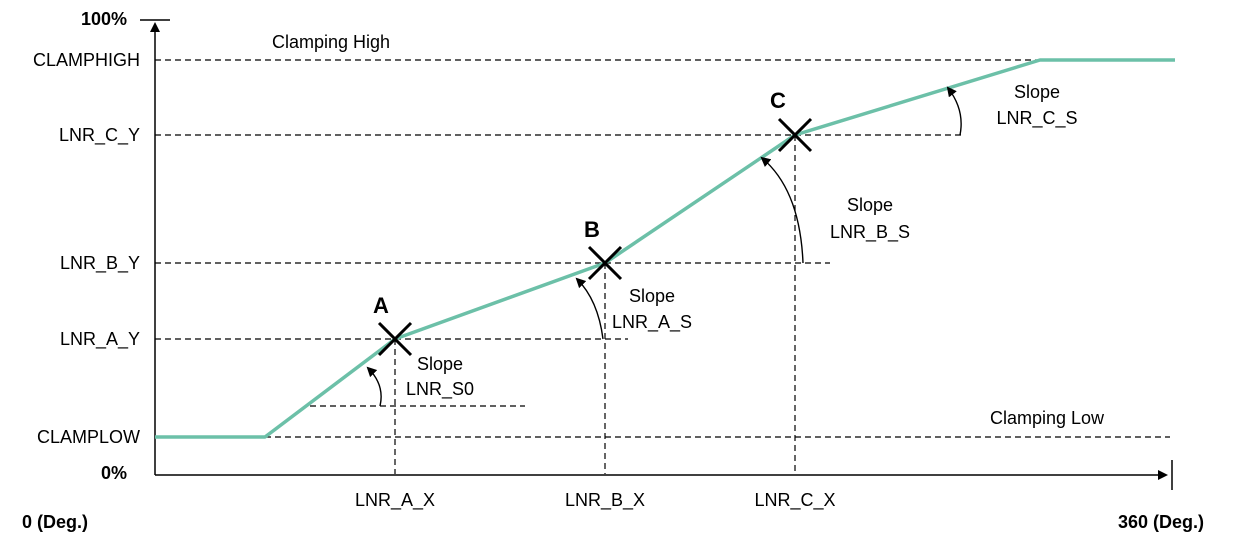  I want to click on point-b-label: B, so click(592, 229).